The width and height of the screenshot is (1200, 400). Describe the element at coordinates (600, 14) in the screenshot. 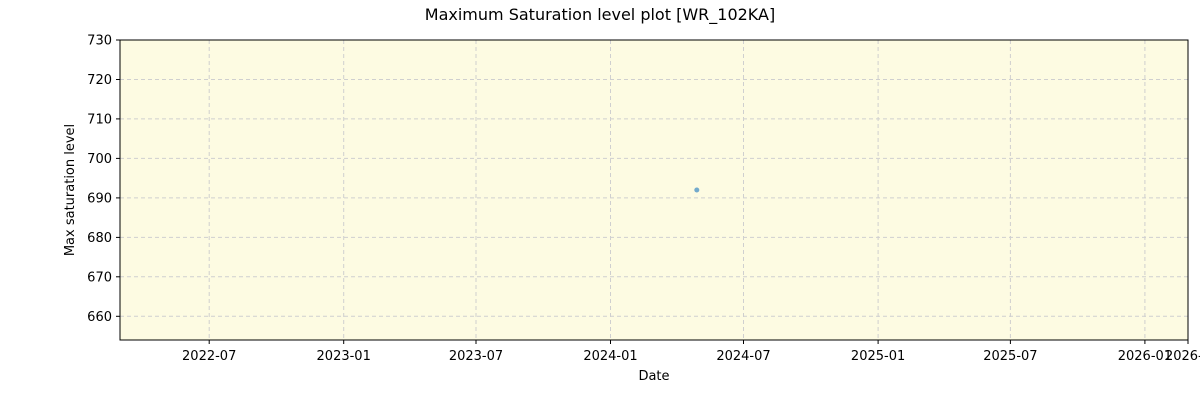

I see `chart-title: Maximum Saturation level plot [WR_102KA]` at that location.